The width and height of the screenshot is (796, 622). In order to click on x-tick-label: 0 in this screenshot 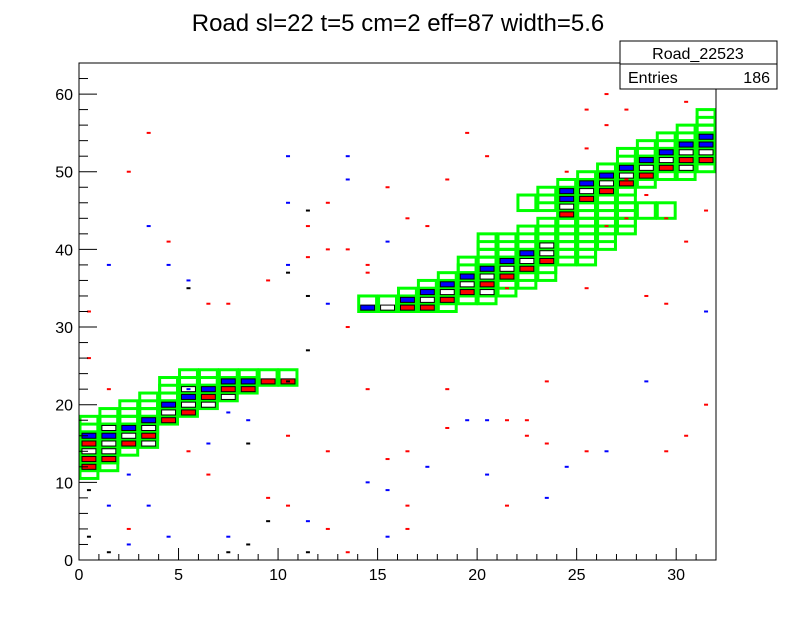, I will do `click(79, 575)`.